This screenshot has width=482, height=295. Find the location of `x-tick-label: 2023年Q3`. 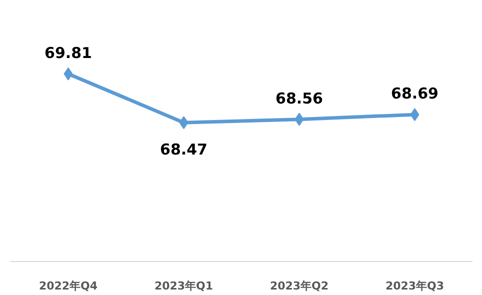

x-tick-label: 2023年Q3 is located at coordinates (414, 286).